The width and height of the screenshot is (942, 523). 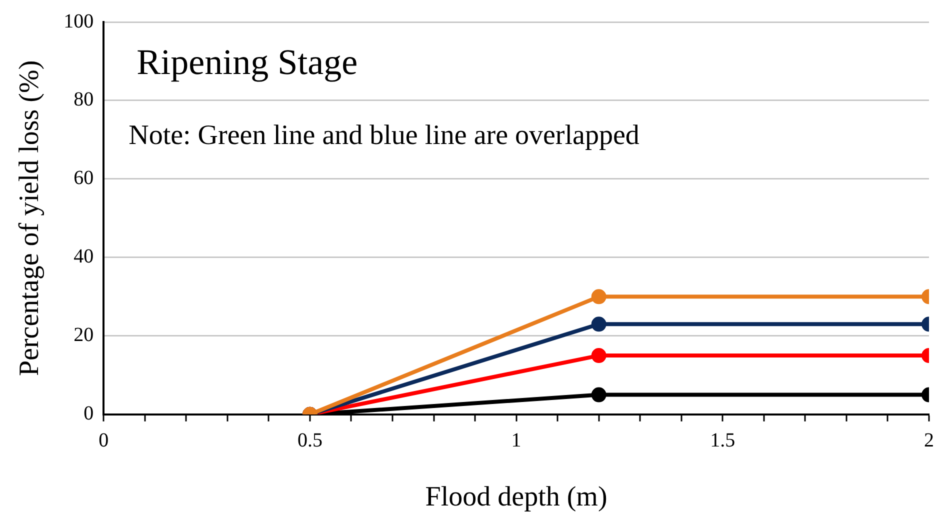 I want to click on x-tick-label: 2, so click(x=929, y=441).